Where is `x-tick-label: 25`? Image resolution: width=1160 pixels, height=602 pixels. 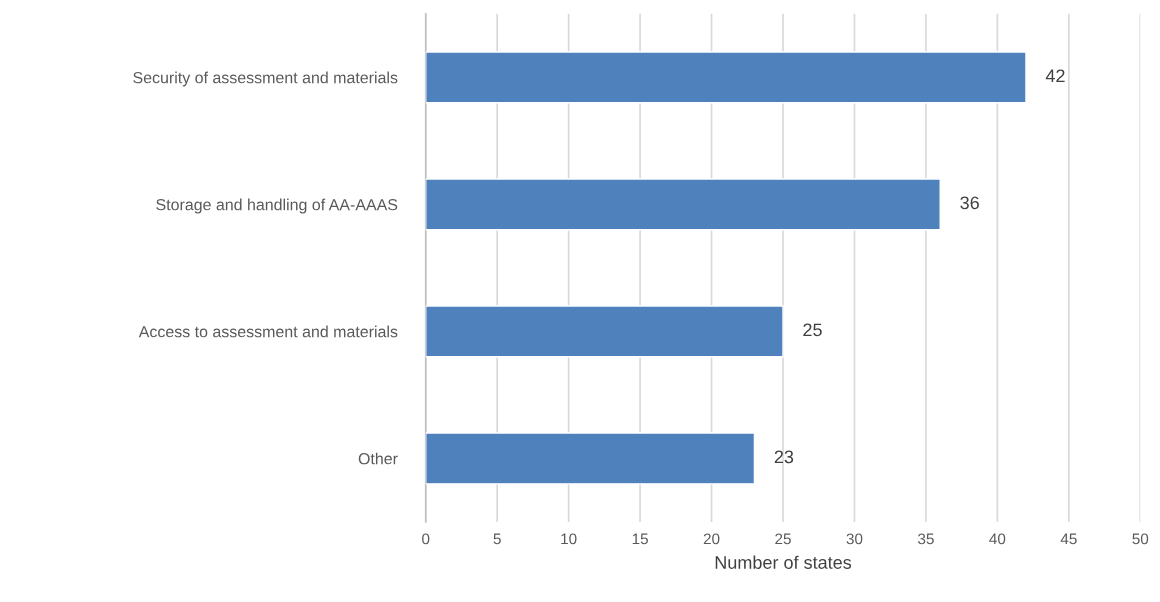
x-tick-label: 25 is located at coordinates (783, 539).